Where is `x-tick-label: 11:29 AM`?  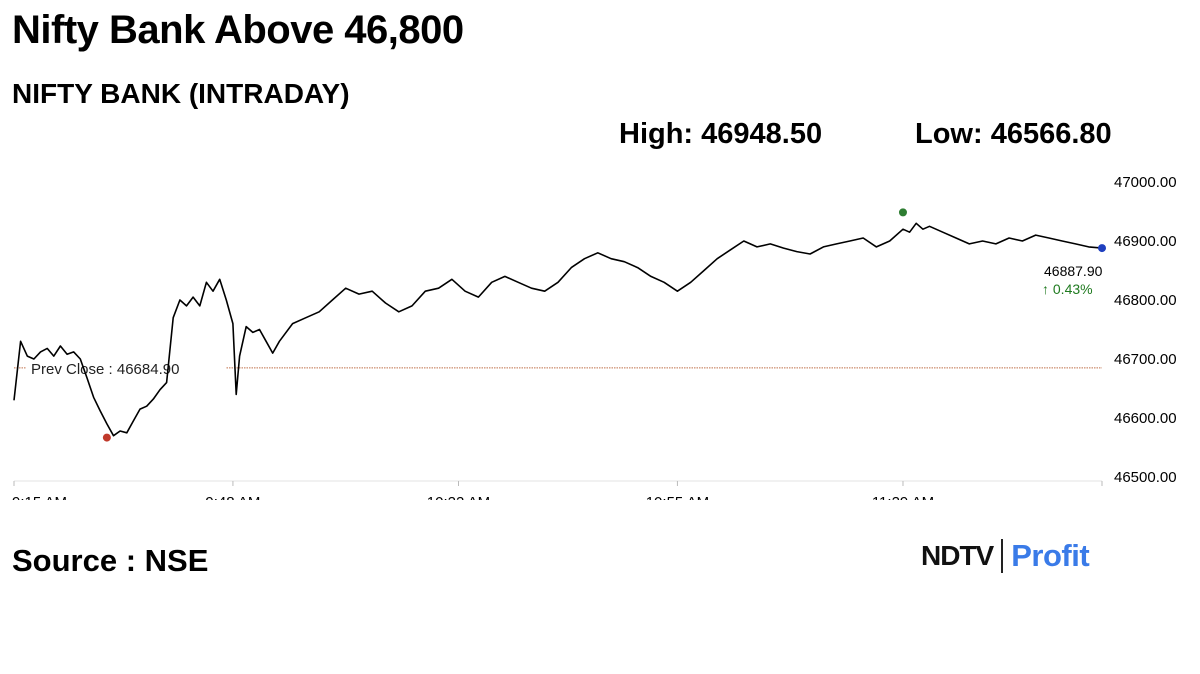
x-tick-label: 11:29 AM is located at coordinates (903, 497).